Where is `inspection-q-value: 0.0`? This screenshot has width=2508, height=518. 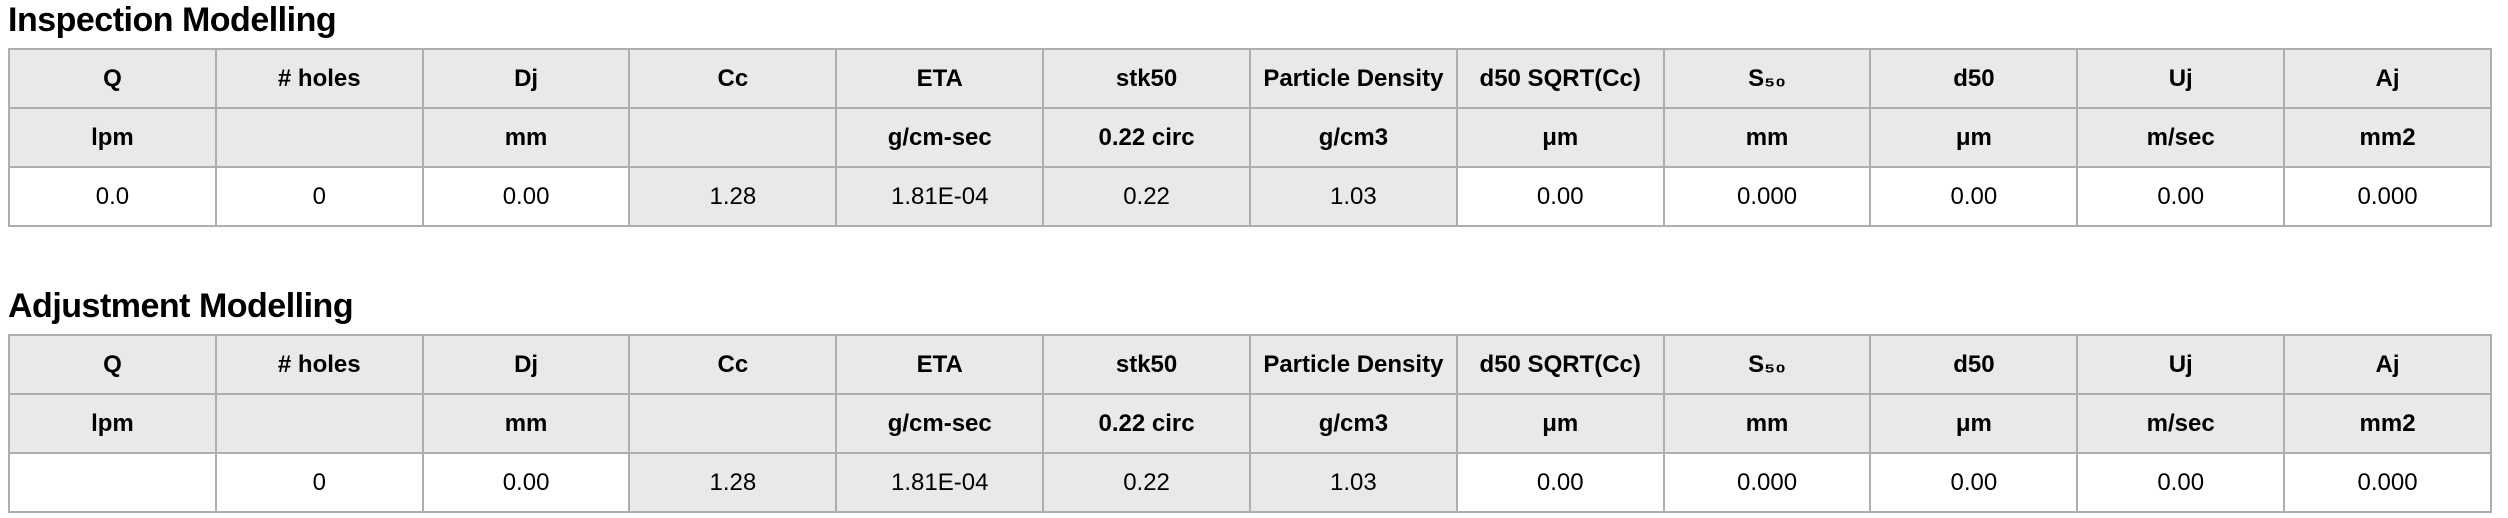 inspection-q-value: 0.0 is located at coordinates (112, 196).